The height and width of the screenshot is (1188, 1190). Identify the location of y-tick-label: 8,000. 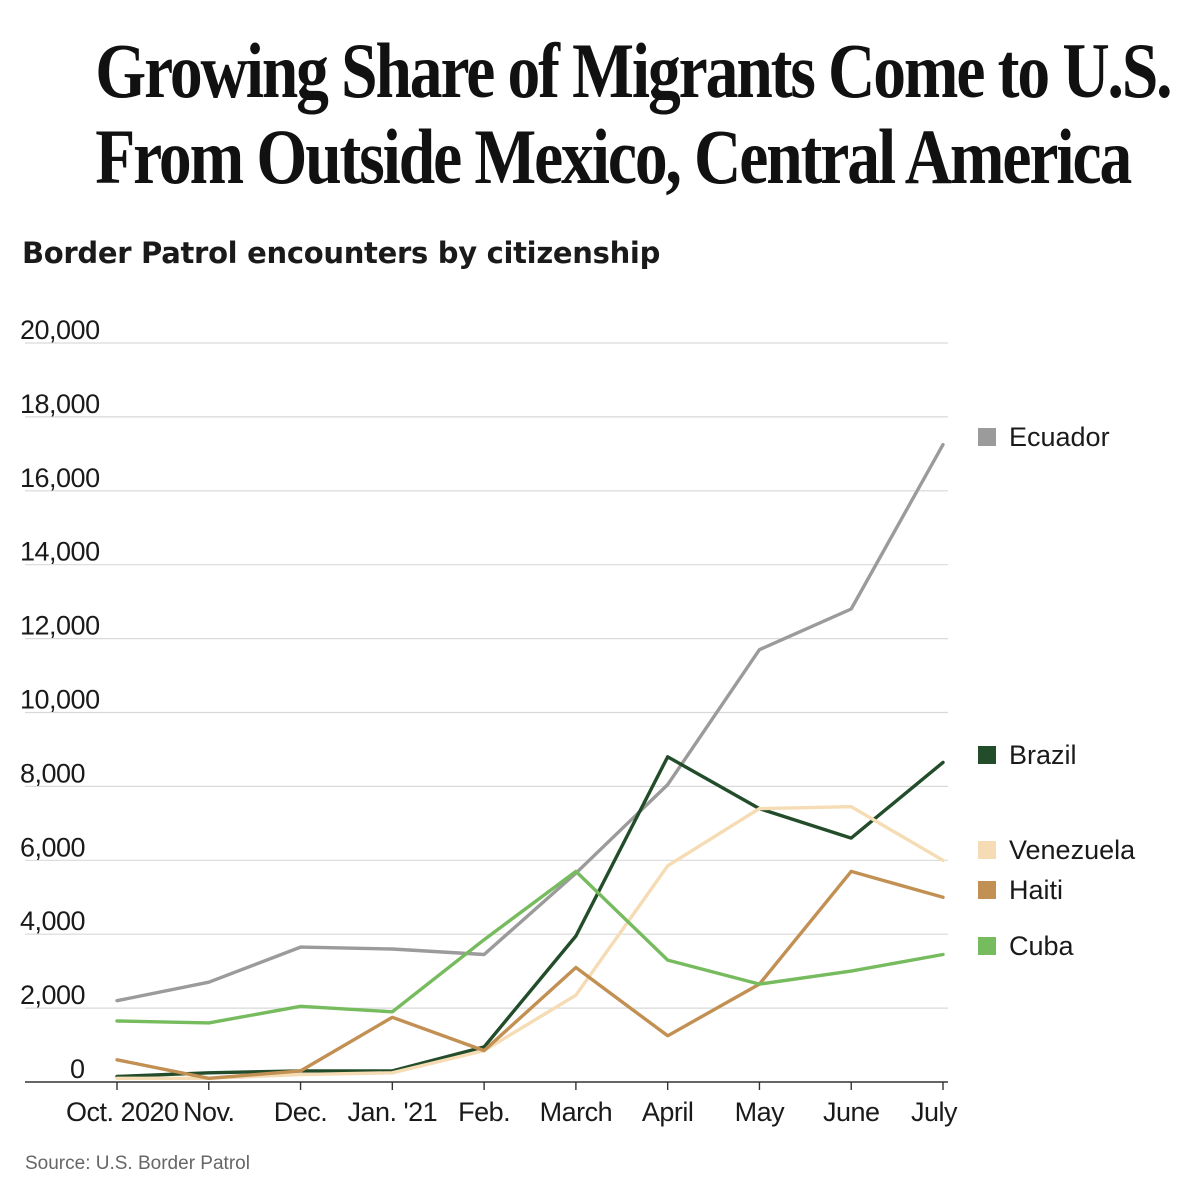
(52, 773).